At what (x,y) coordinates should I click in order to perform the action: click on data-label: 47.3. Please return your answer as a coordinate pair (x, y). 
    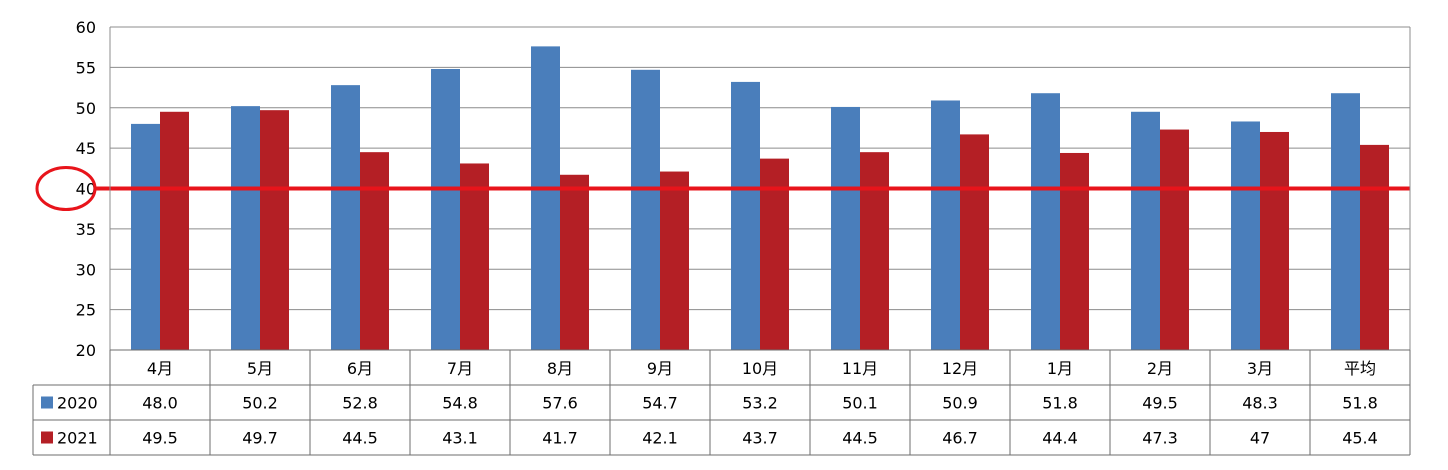
    Looking at the image, I should click on (1160, 438).